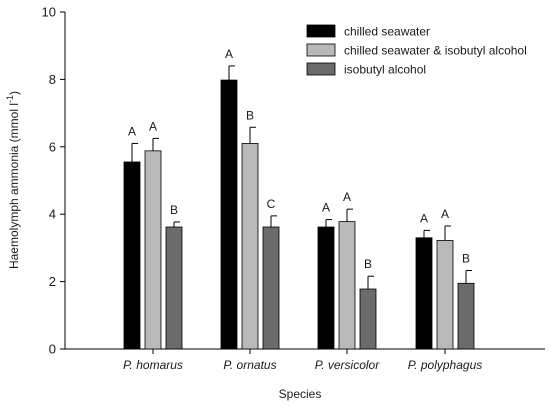 The width and height of the screenshot is (550, 407). I want to click on x-axis-title: Species, so click(300, 394).